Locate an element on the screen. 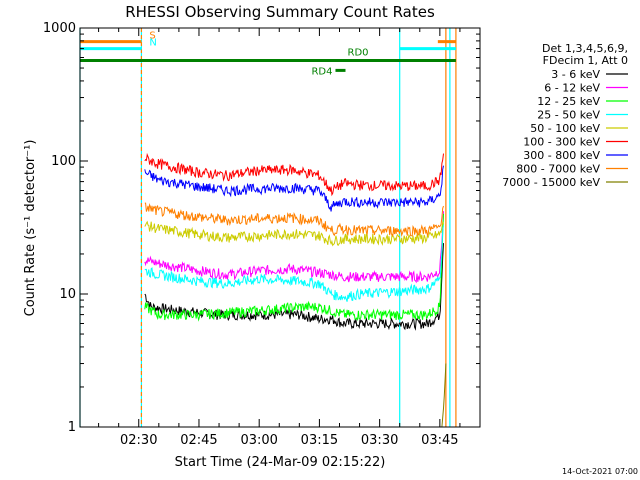 This screenshot has height=480, width=640. series-line-12-25keV is located at coordinates (294, 267).